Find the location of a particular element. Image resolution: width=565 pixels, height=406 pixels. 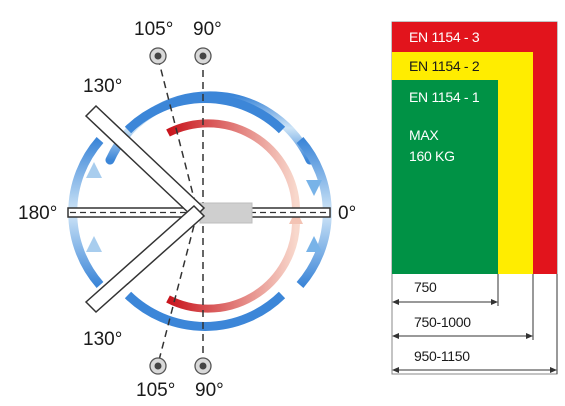

door-130-upper is located at coordinates (145, 162).